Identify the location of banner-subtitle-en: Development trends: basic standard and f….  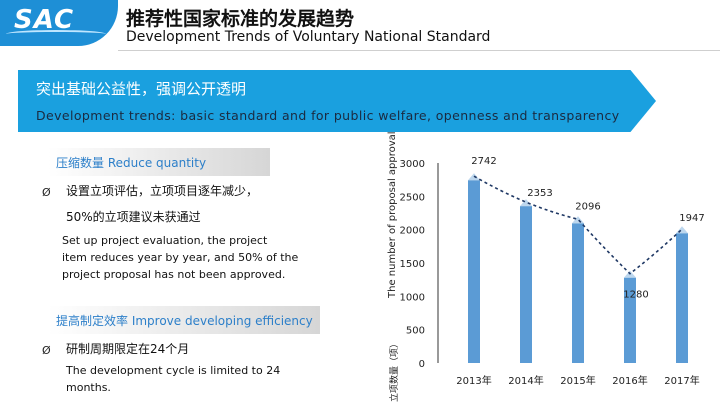
(328, 115).